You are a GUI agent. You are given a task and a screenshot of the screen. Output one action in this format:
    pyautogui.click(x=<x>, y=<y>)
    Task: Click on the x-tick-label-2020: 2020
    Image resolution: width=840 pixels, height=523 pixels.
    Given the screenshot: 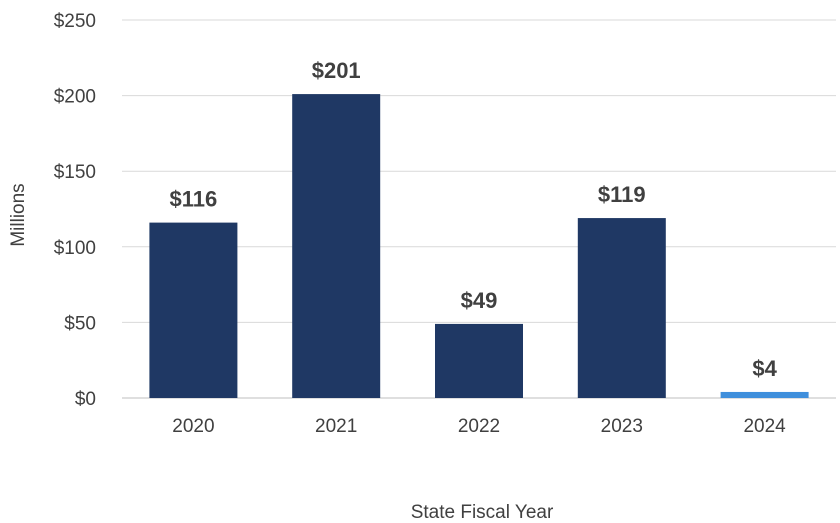 What is the action you would take?
    pyautogui.click(x=193, y=426)
    